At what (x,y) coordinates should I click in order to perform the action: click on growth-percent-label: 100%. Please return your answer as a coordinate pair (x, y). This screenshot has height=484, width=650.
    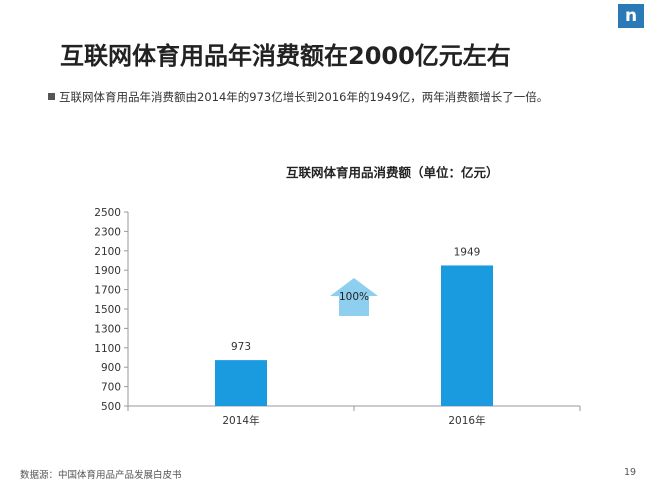
    Looking at the image, I should click on (354, 297).